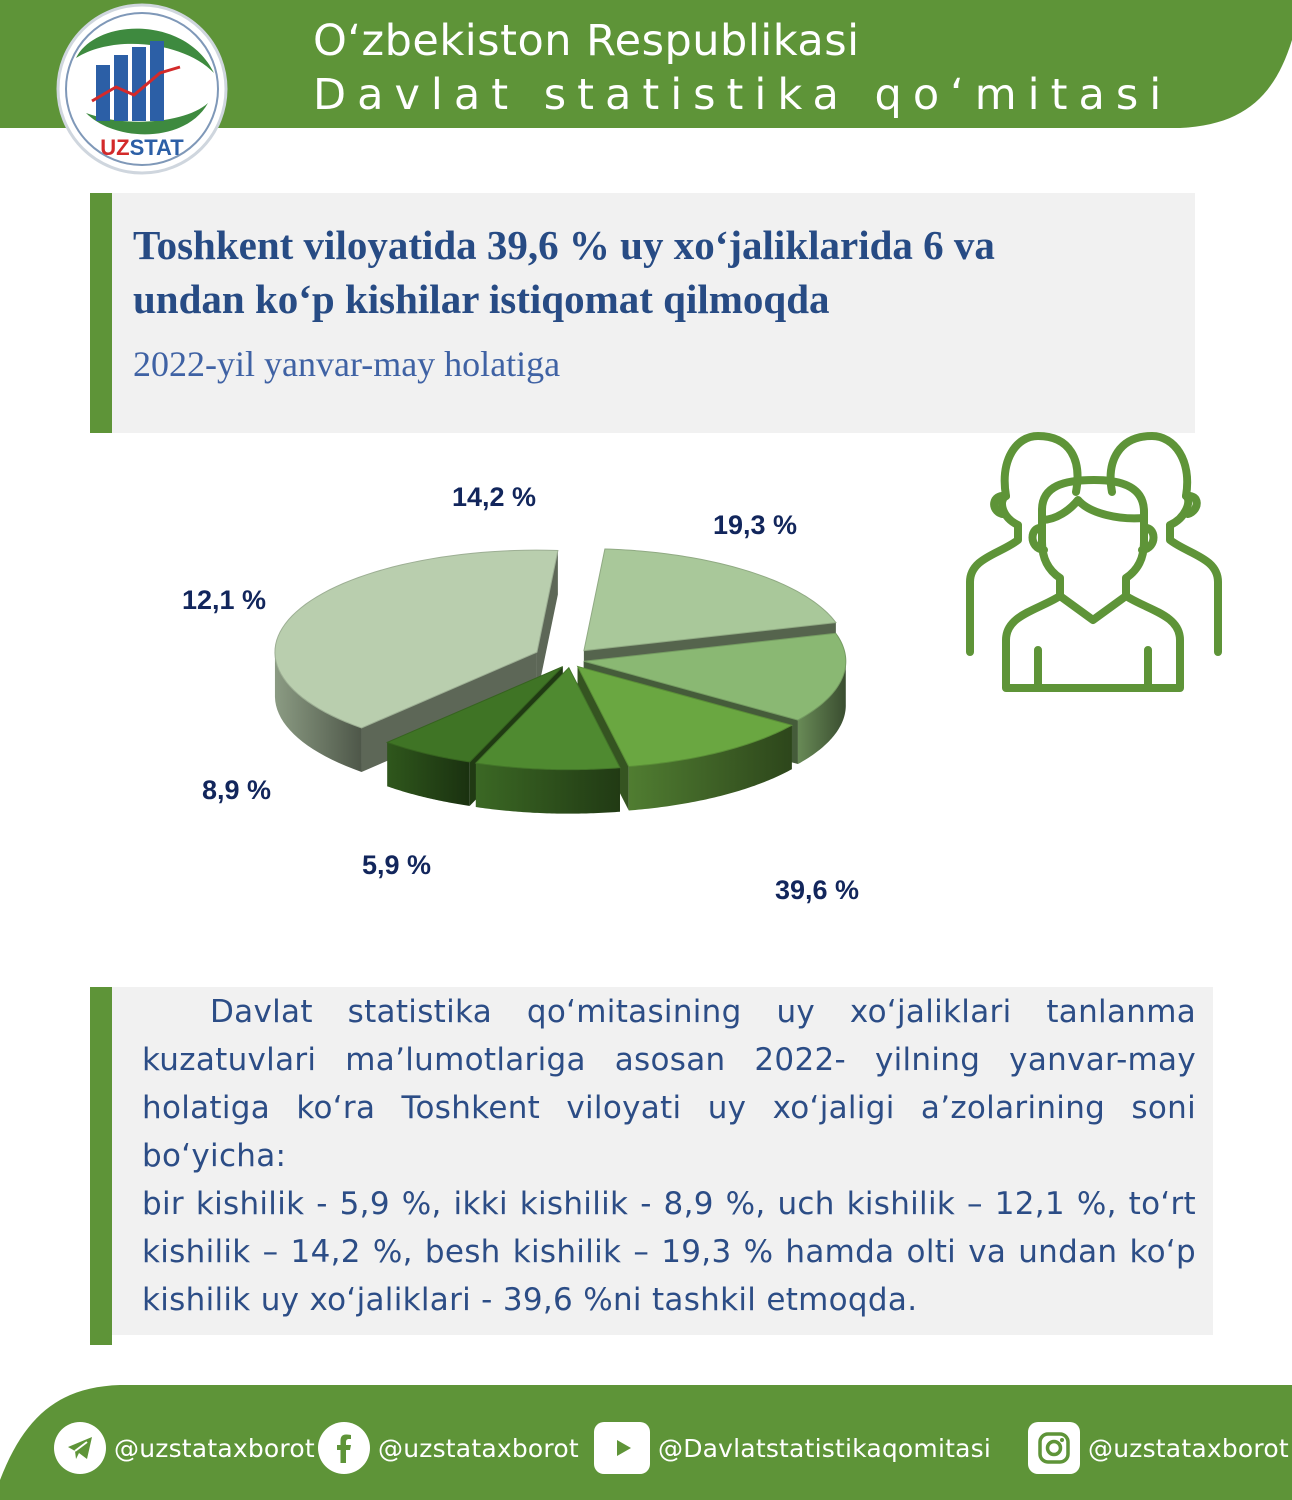 The image size is (1292, 1500). Describe the element at coordinates (743, 95) in the screenshot. I see `header-title-line2: Davlat statistika qo‘mitasi` at that location.